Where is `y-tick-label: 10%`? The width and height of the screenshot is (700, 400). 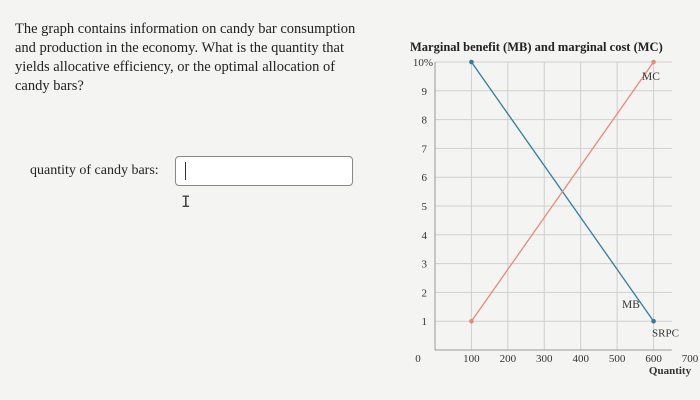
y-tick-label: 10% is located at coordinates (423, 63).